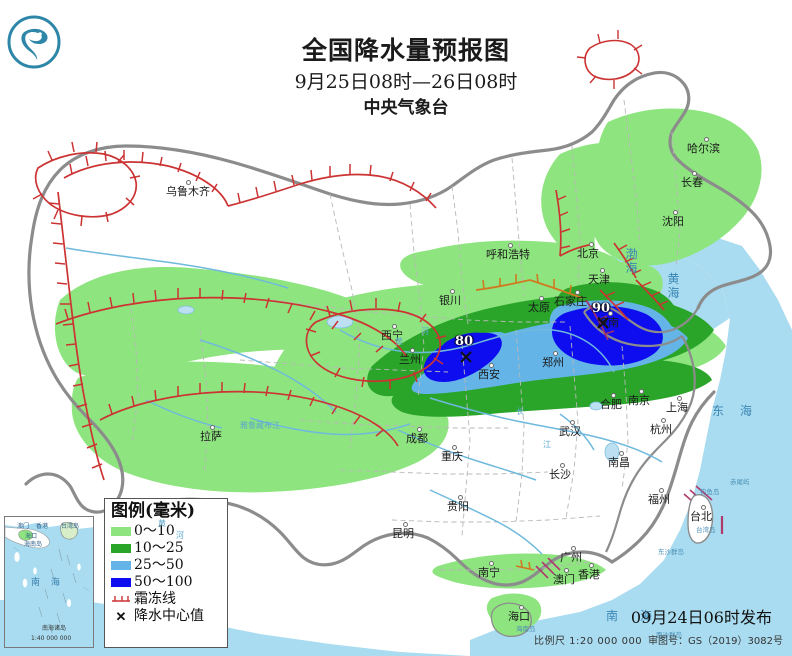 This screenshot has width=792, height=656. I want to click on city-label-urumqi: 乌鲁木齐, so click(188, 191).